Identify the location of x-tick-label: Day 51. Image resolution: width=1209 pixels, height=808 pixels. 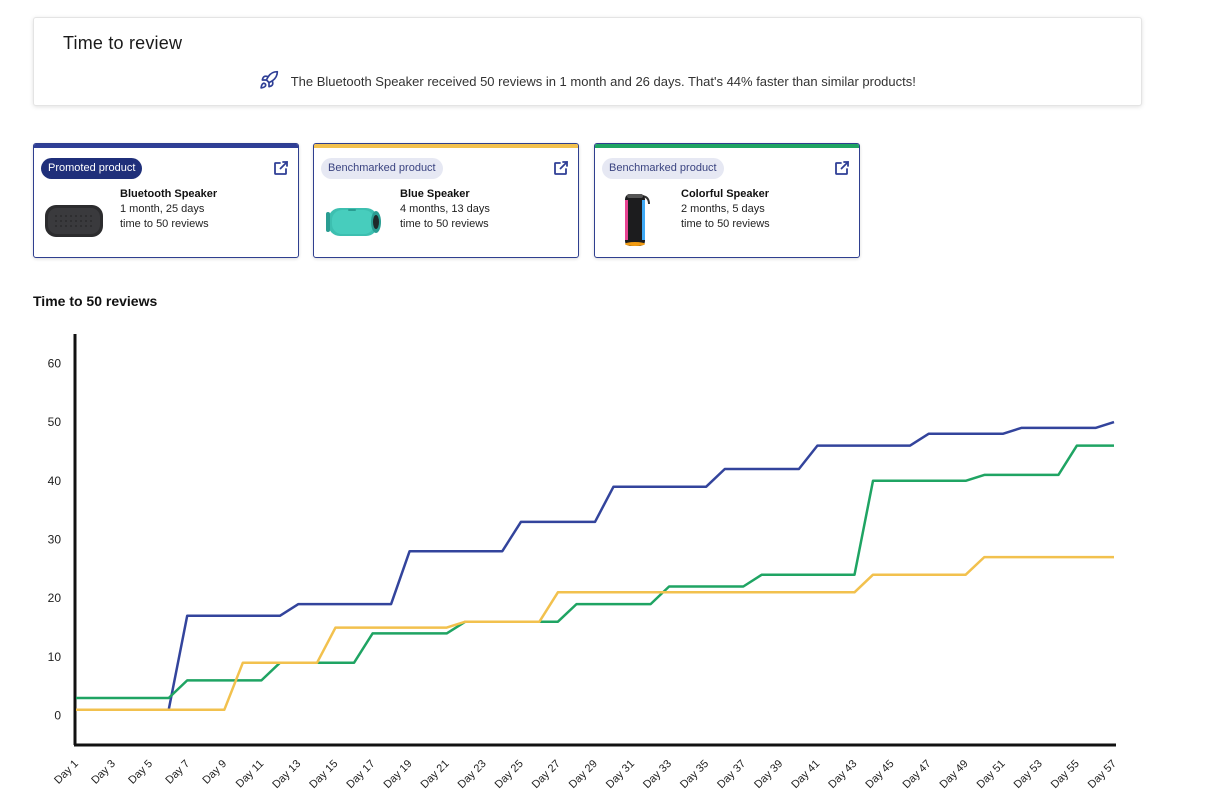
(991, 774).